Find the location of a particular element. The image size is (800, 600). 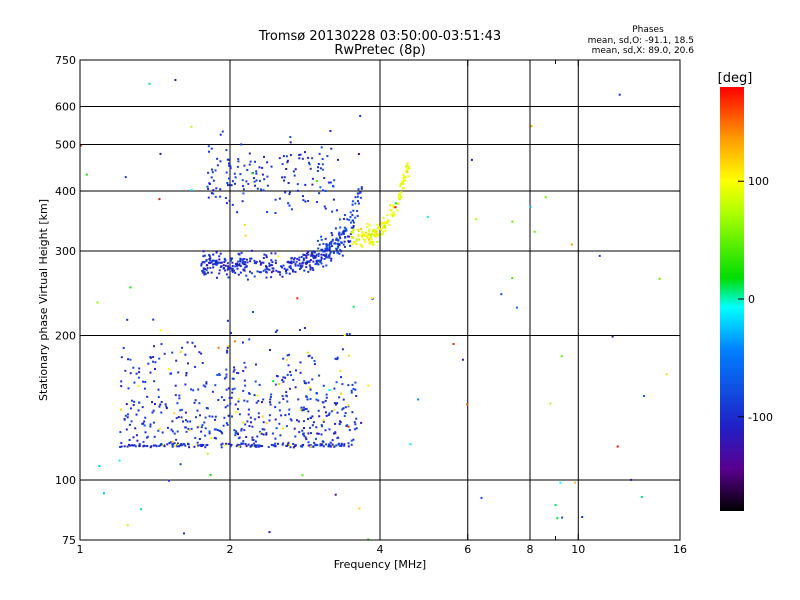

colorbar-tick-label: -100 is located at coordinates (760, 417).